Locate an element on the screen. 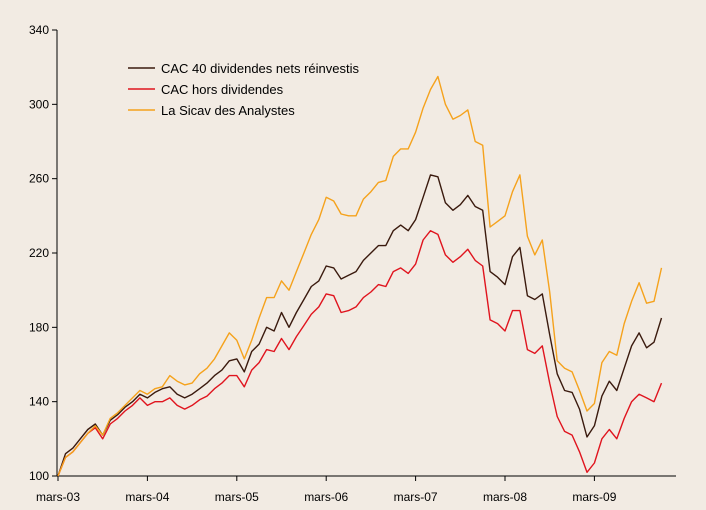 This screenshot has width=706, height=510. legend-label-3: La Sicav des Analystes is located at coordinates (228, 110).